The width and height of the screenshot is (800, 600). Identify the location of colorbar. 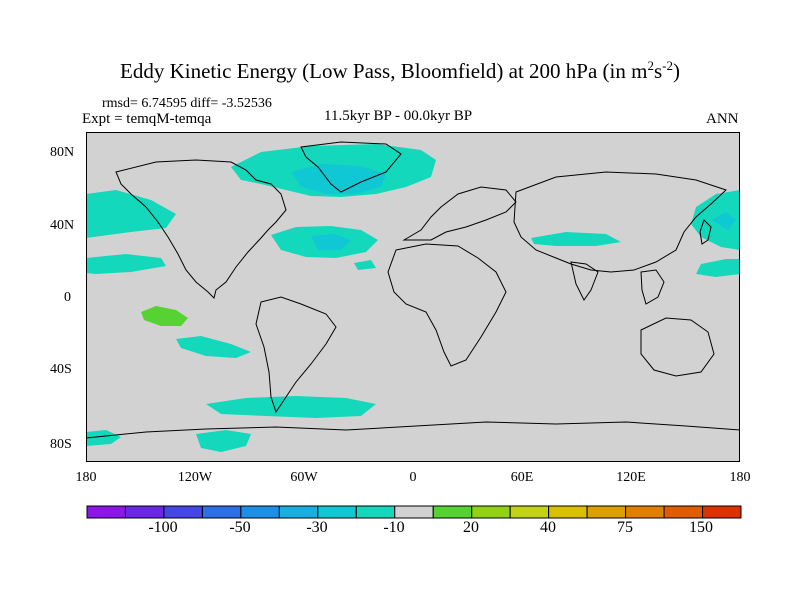
(414, 512).